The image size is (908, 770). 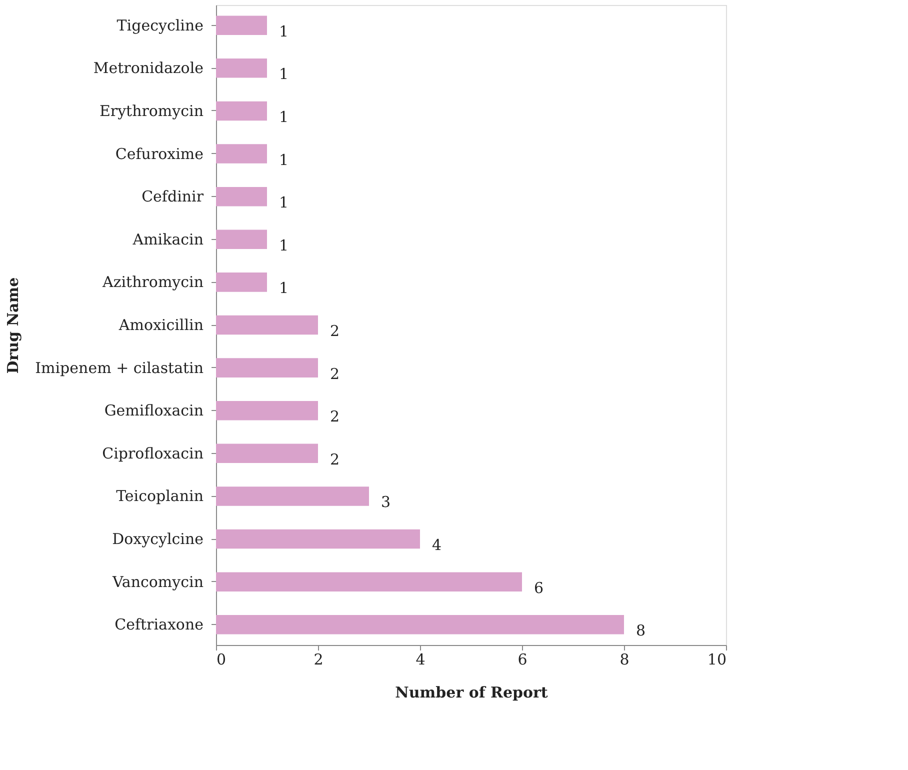 I want to click on y-tick-label: Doxycylcine, so click(x=158, y=539).